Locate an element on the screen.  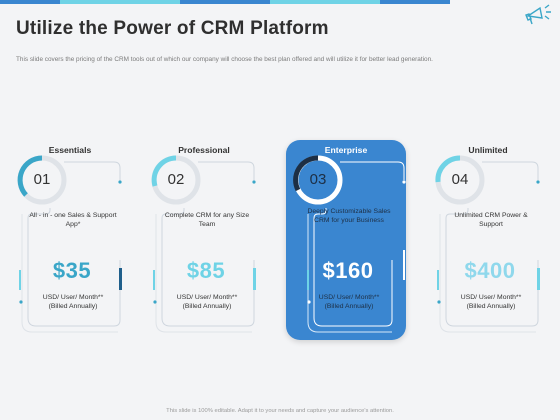
plan-price: $400 is located at coordinates (490, 270).